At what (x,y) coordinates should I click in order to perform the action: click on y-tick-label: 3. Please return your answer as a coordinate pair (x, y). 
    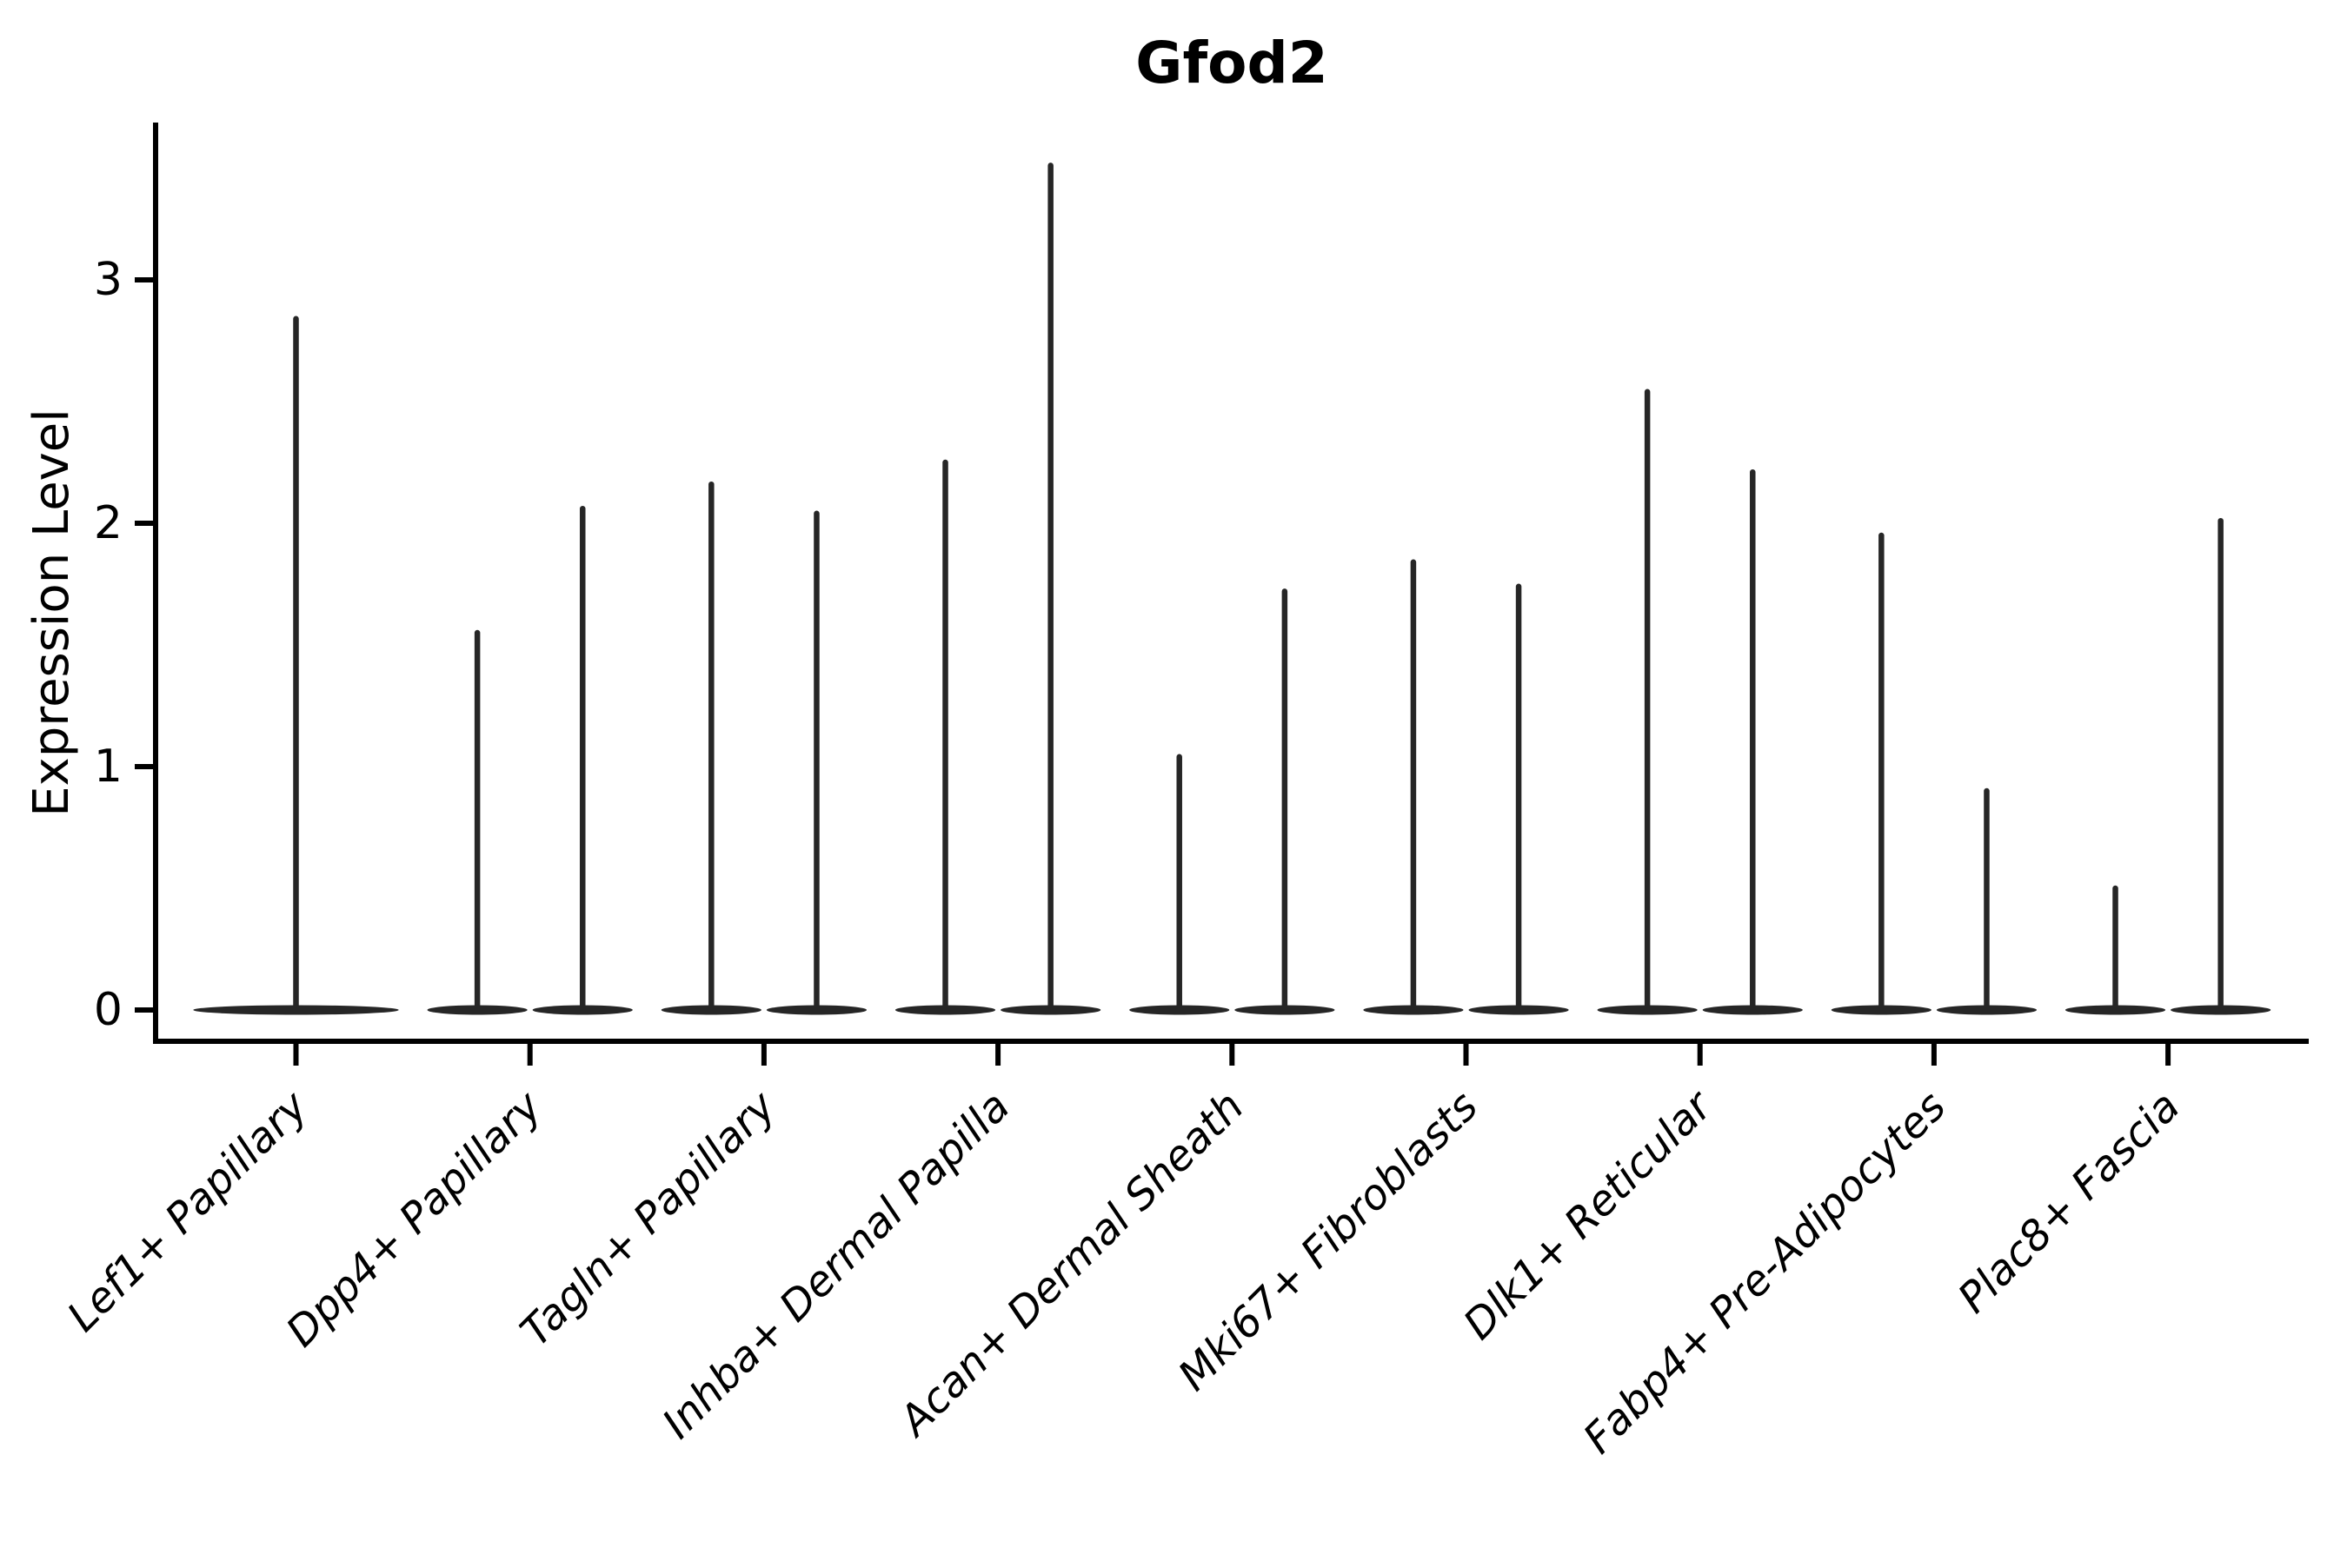
    Looking at the image, I should click on (108, 280).